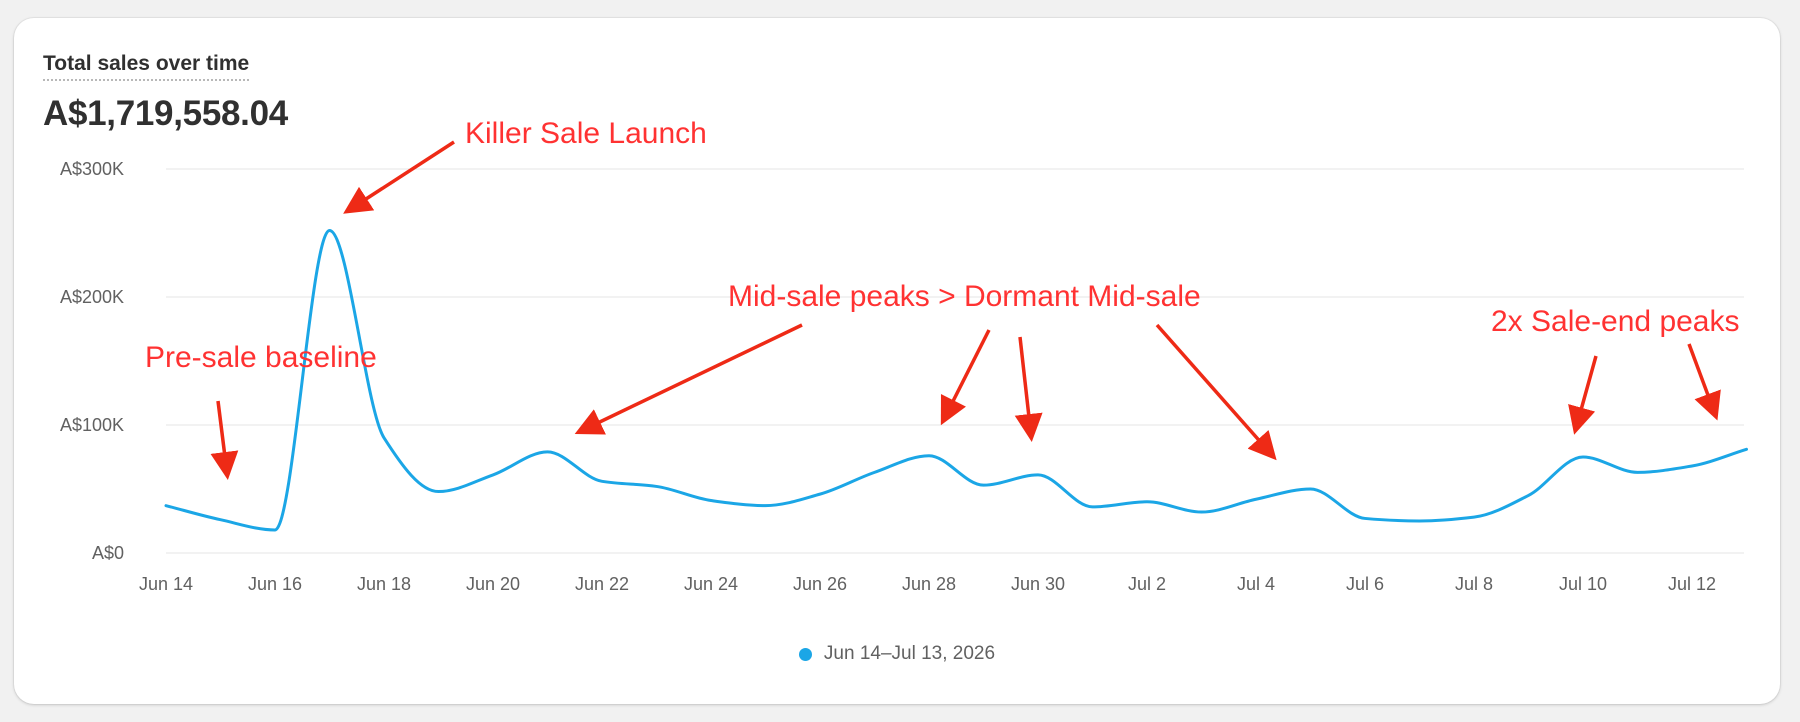 This screenshot has width=1800, height=722. Describe the element at coordinates (261, 357) in the screenshot. I see `annotation-label: Pre-sale baseline` at that location.